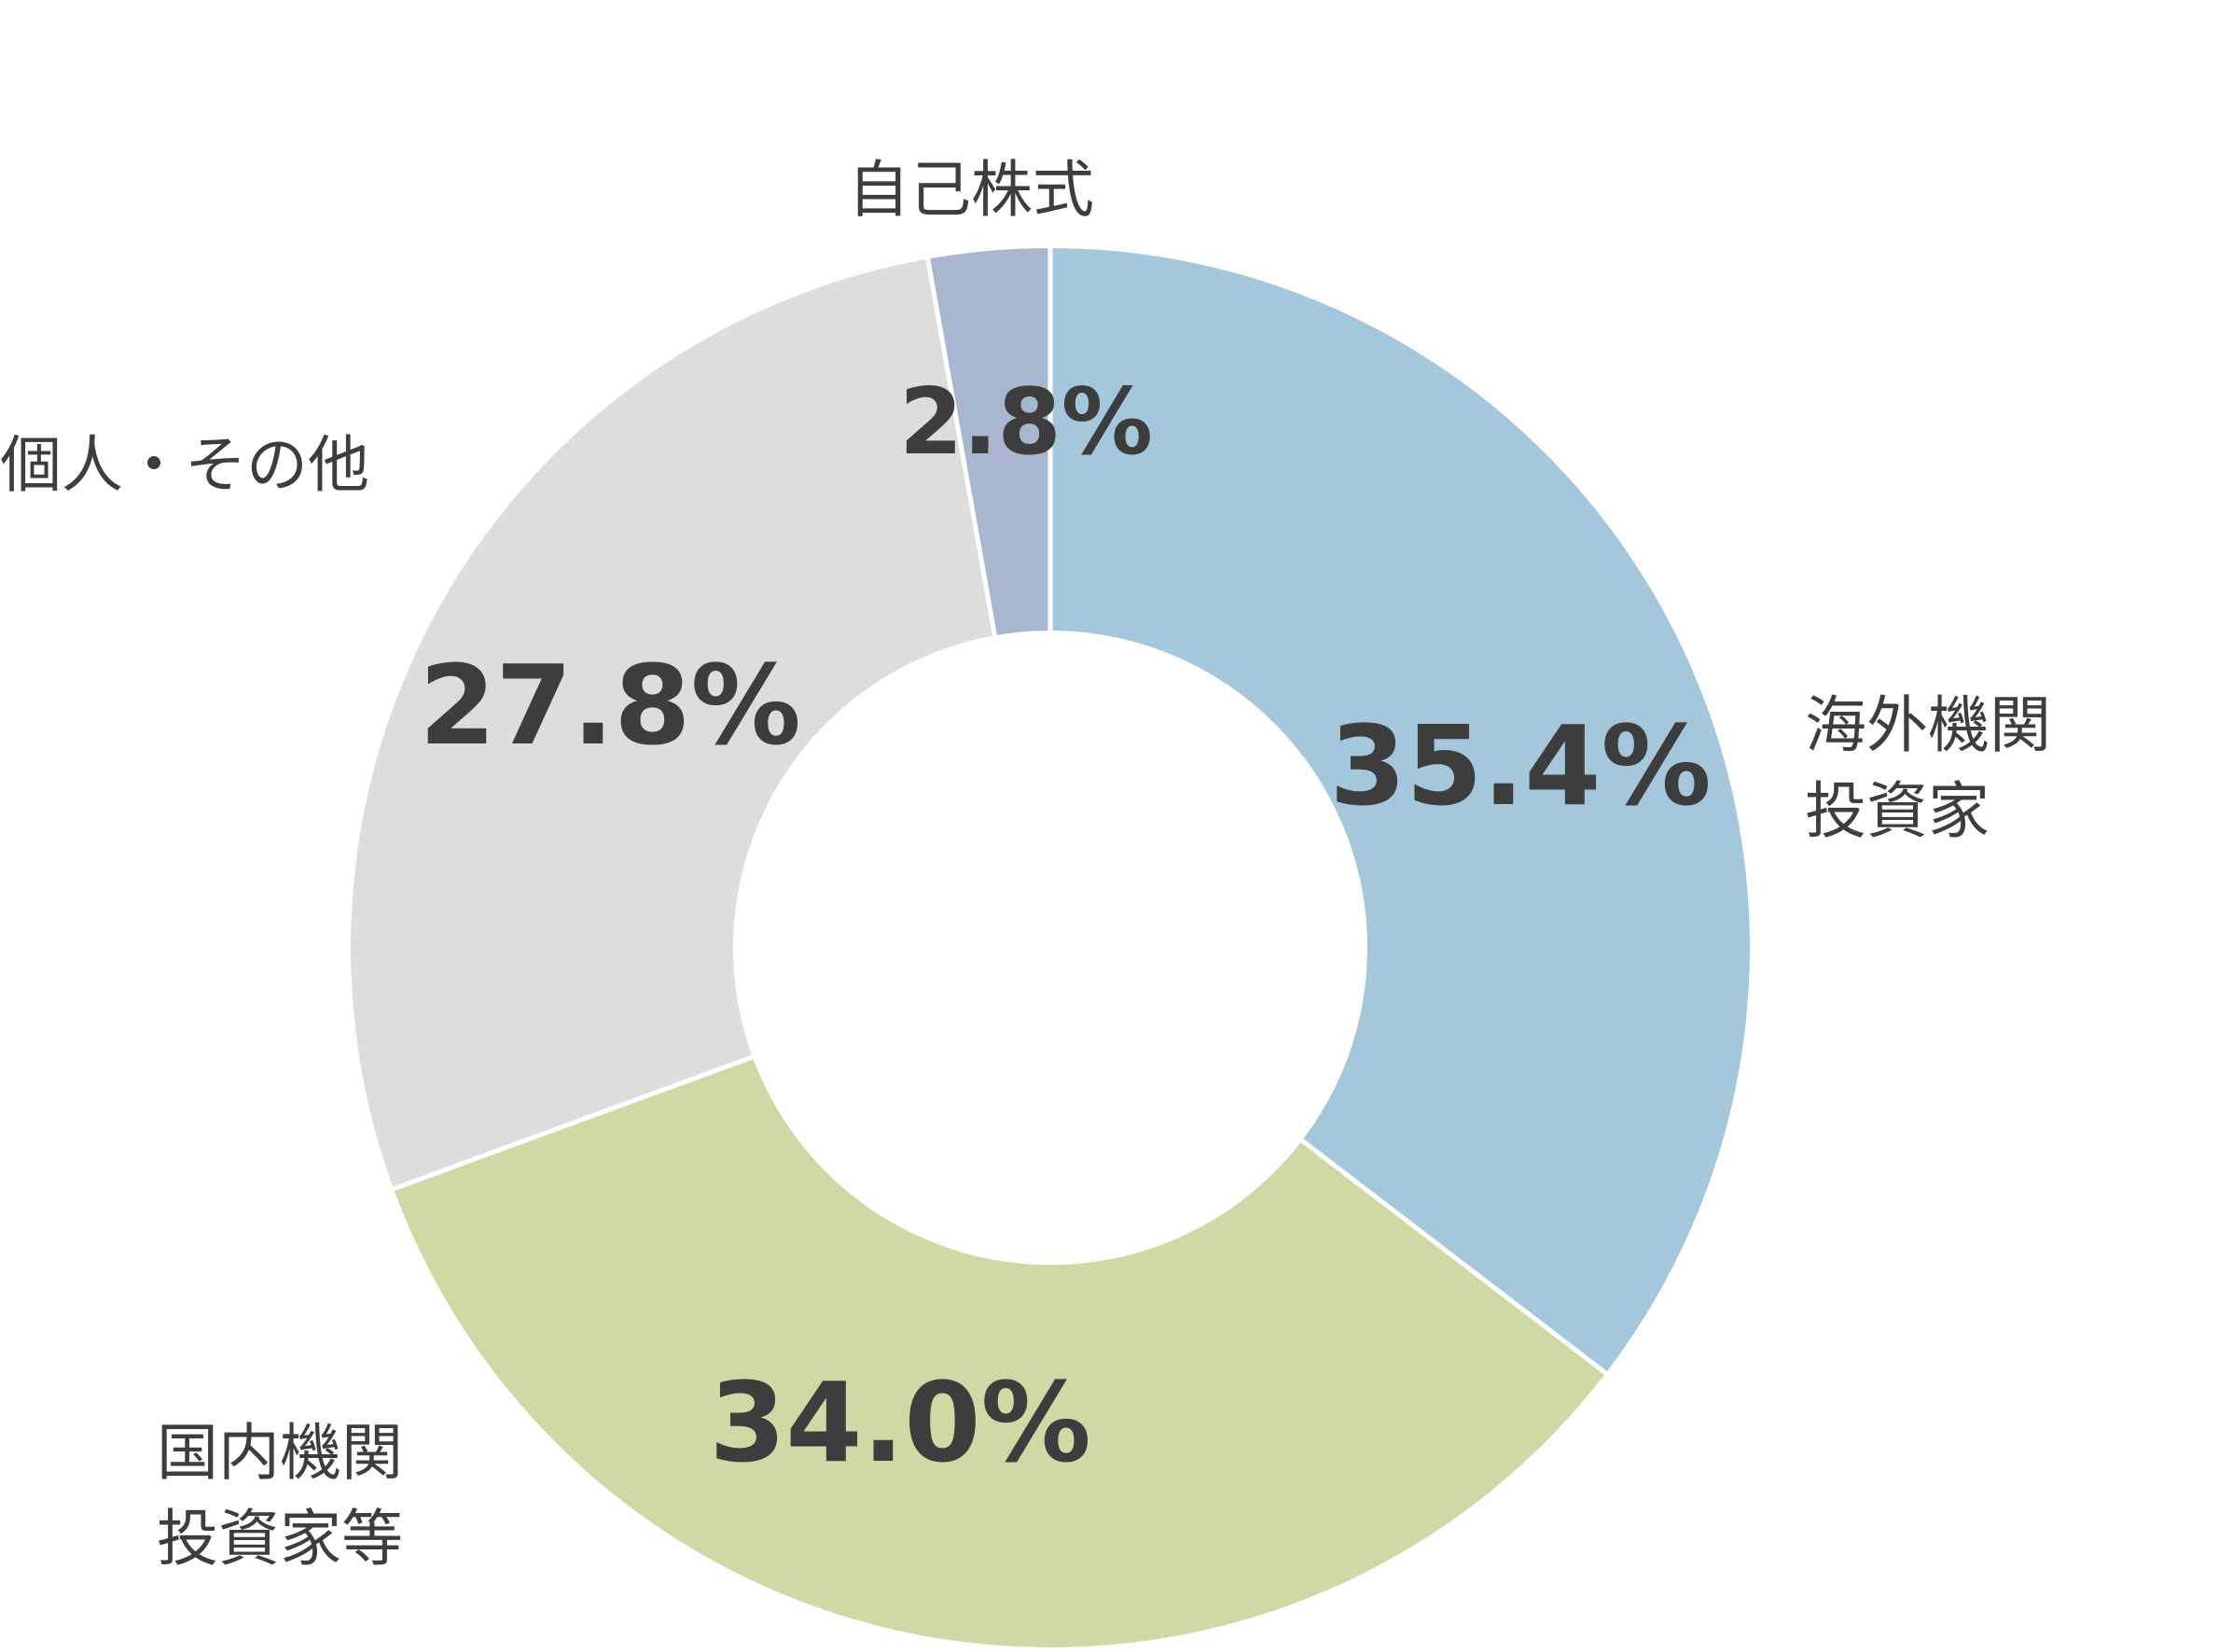 The image size is (2219, 1652). I want to click on slice-value-label-4: 2.8%, so click(1026, 422).